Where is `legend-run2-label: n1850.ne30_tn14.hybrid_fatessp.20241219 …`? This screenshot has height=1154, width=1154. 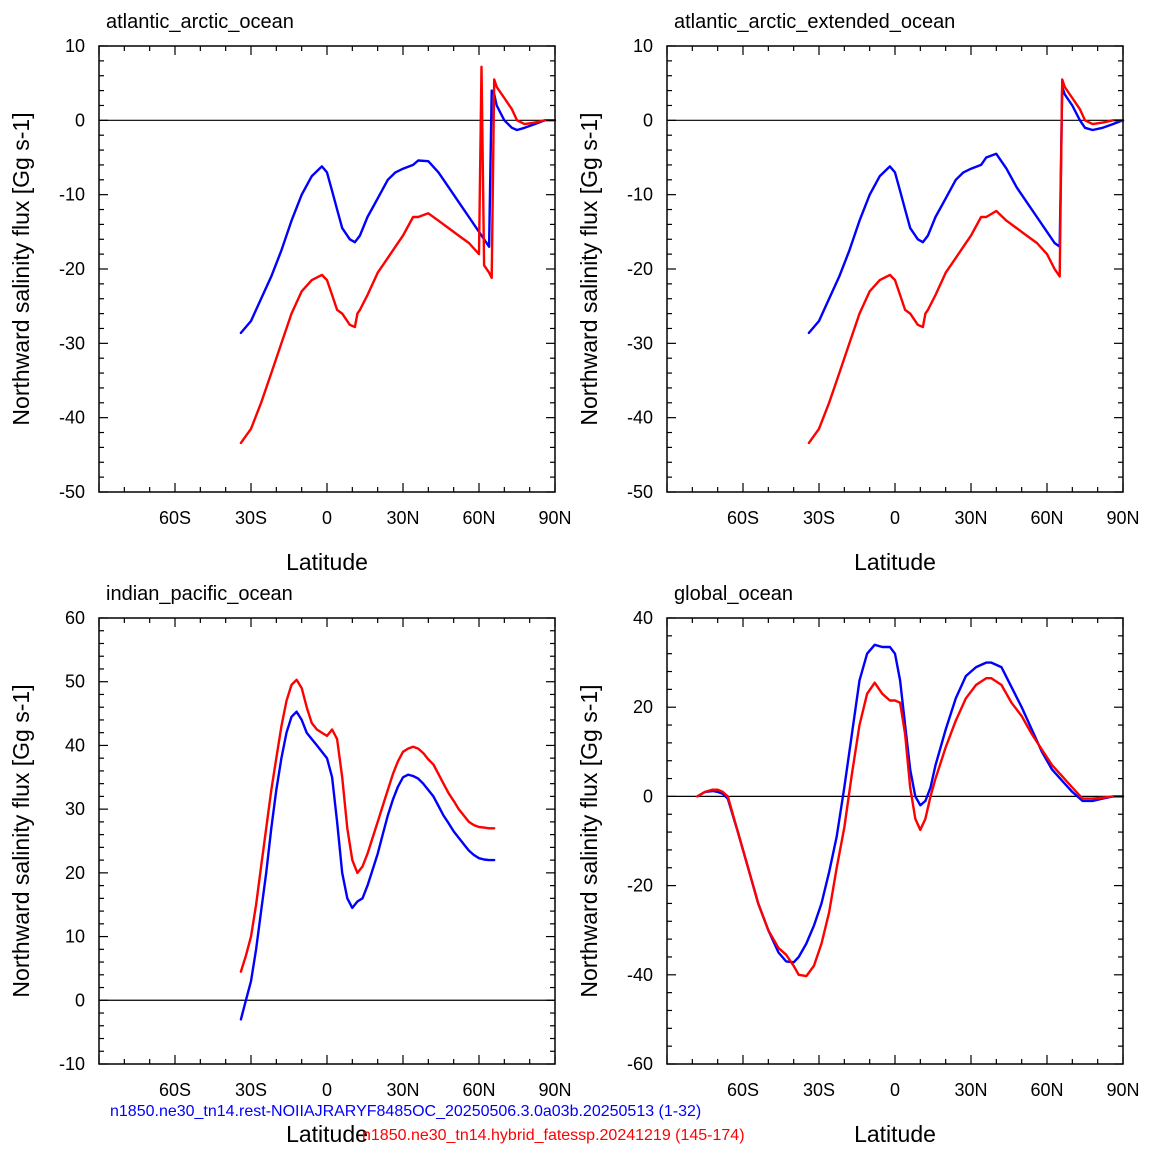
legend-run2-label: n1850.ne30_tn14.hybrid_fatessp.20241219 … is located at coordinates (553, 1135).